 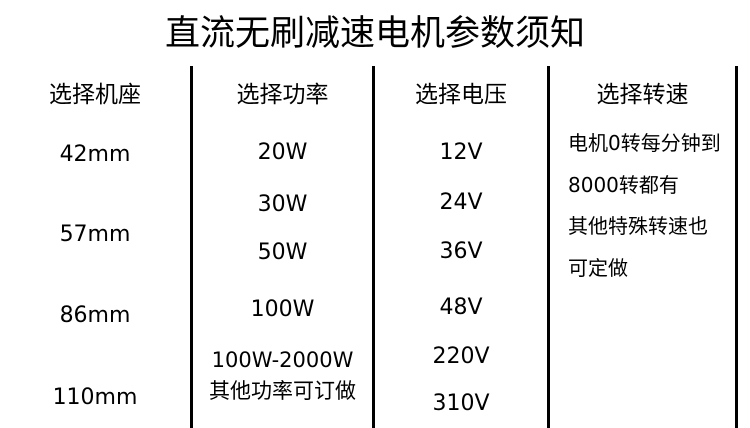 What do you see at coordinates (461, 152) in the screenshot?
I see `cell-voltage-0: 12V` at bounding box center [461, 152].